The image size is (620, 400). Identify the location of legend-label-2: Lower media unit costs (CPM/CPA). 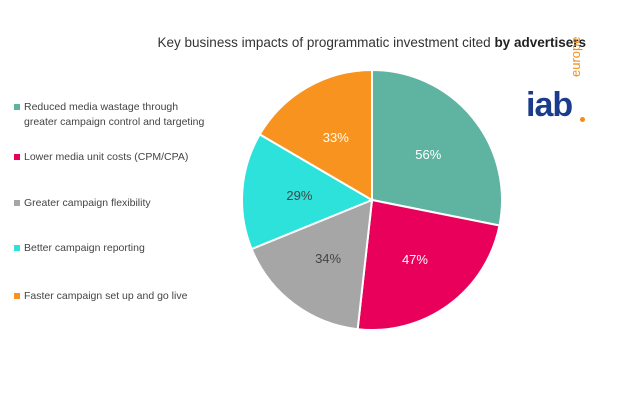
(106, 157).